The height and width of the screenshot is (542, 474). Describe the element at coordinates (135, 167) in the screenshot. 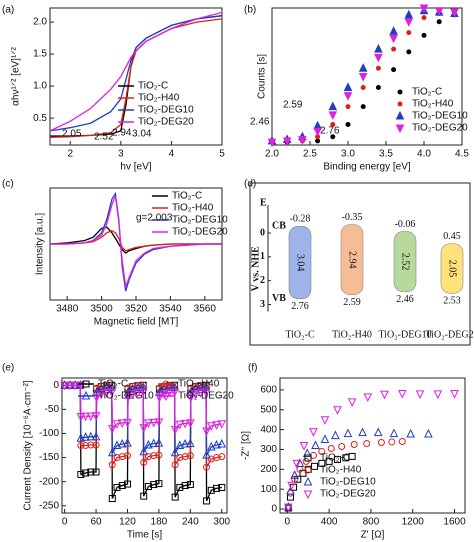

I see `x-axis-label: hv [eV]` at that location.